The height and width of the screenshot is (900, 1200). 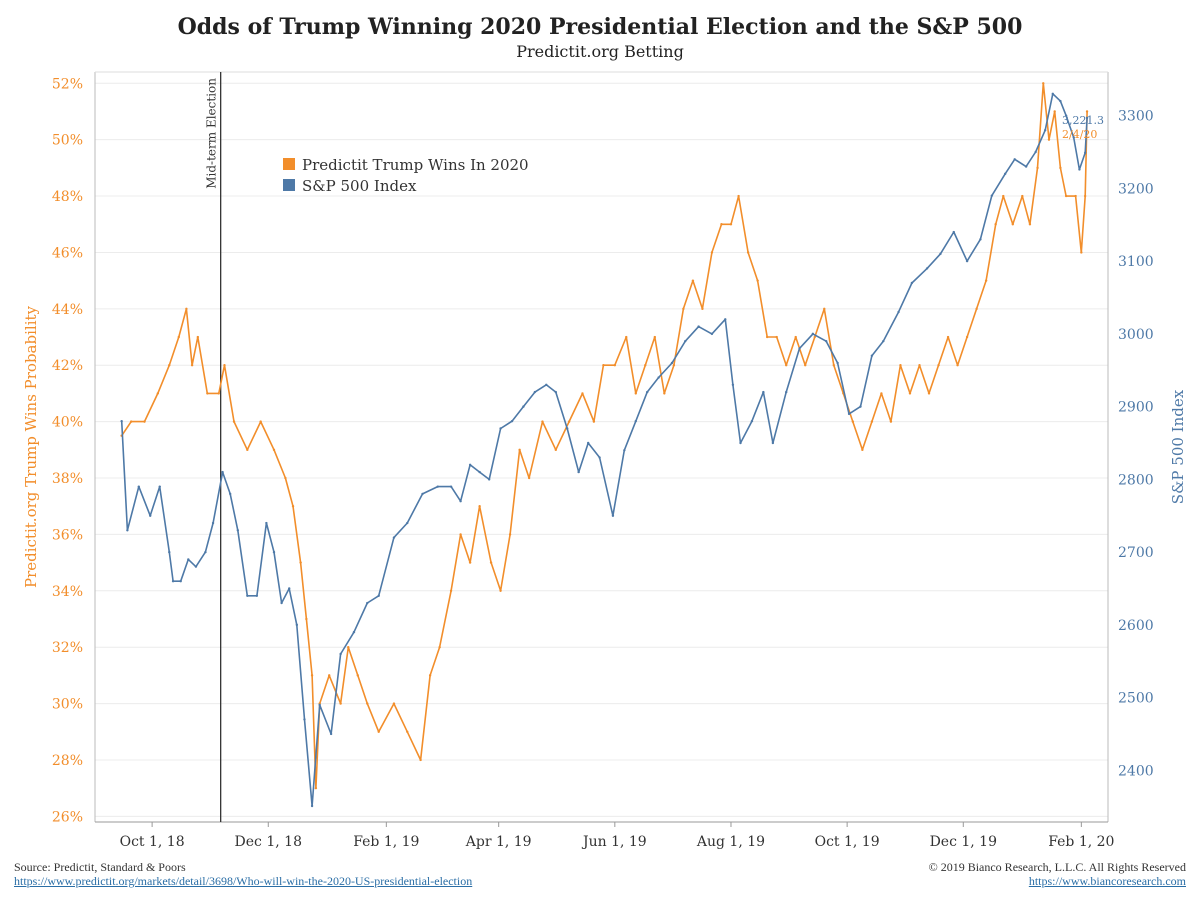 I want to click on y-left-tick-label: 46%, so click(x=67, y=253).